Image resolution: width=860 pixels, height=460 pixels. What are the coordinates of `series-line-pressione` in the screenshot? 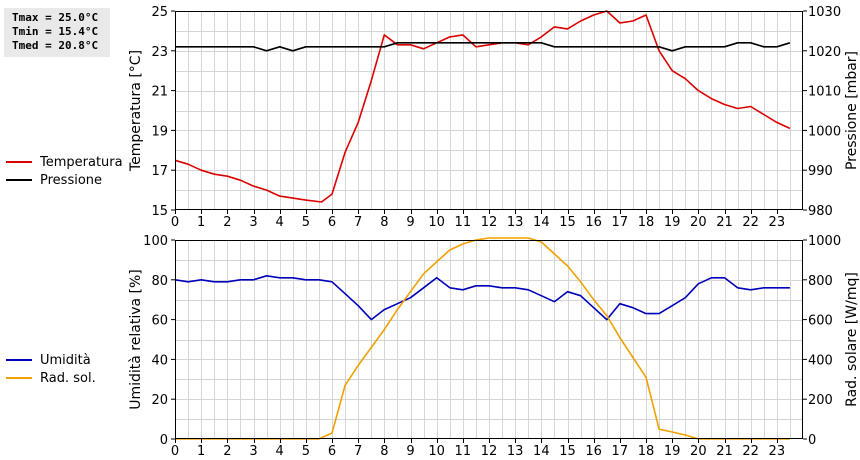 It's located at (483, 46).